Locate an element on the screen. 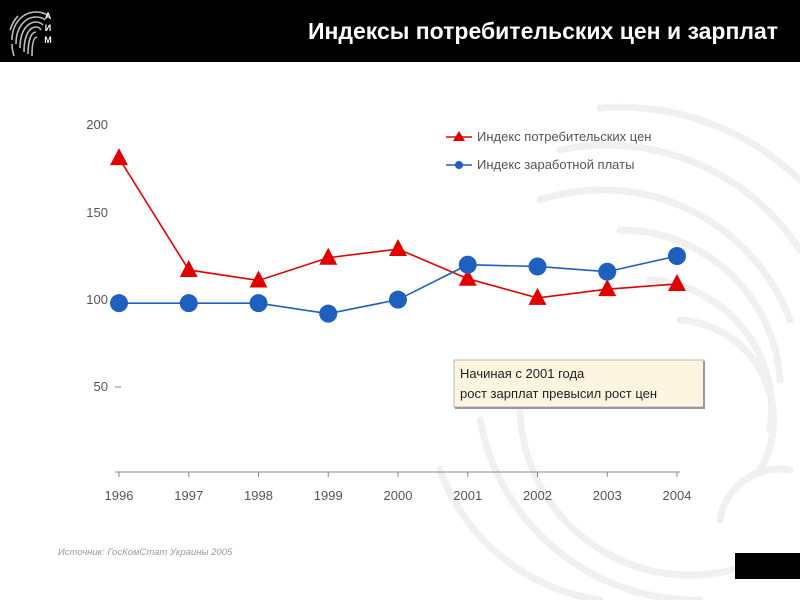 This screenshot has width=800, height=600. footer-block is located at coordinates (767, 566).